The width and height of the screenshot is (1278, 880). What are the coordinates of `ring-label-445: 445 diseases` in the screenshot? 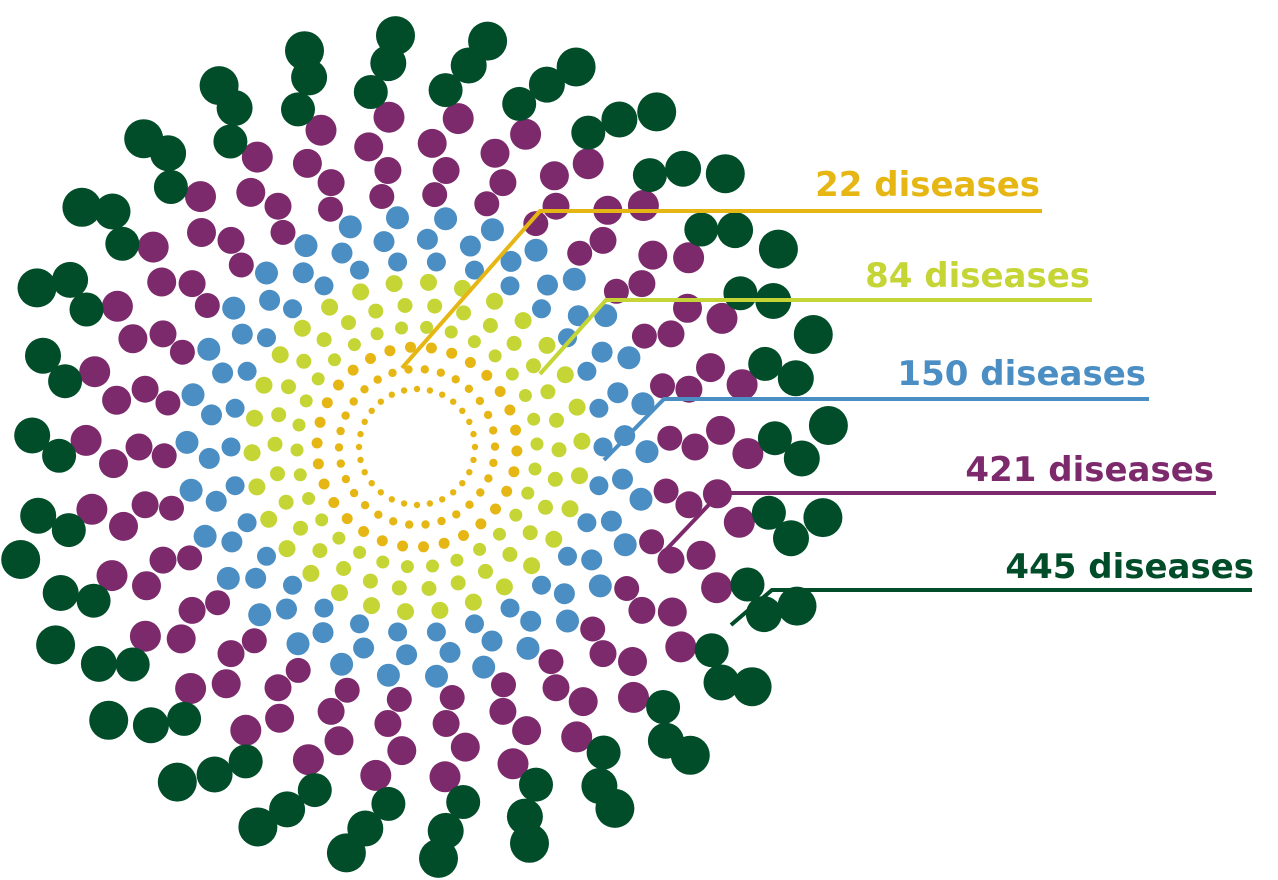 It's located at (1129, 567).